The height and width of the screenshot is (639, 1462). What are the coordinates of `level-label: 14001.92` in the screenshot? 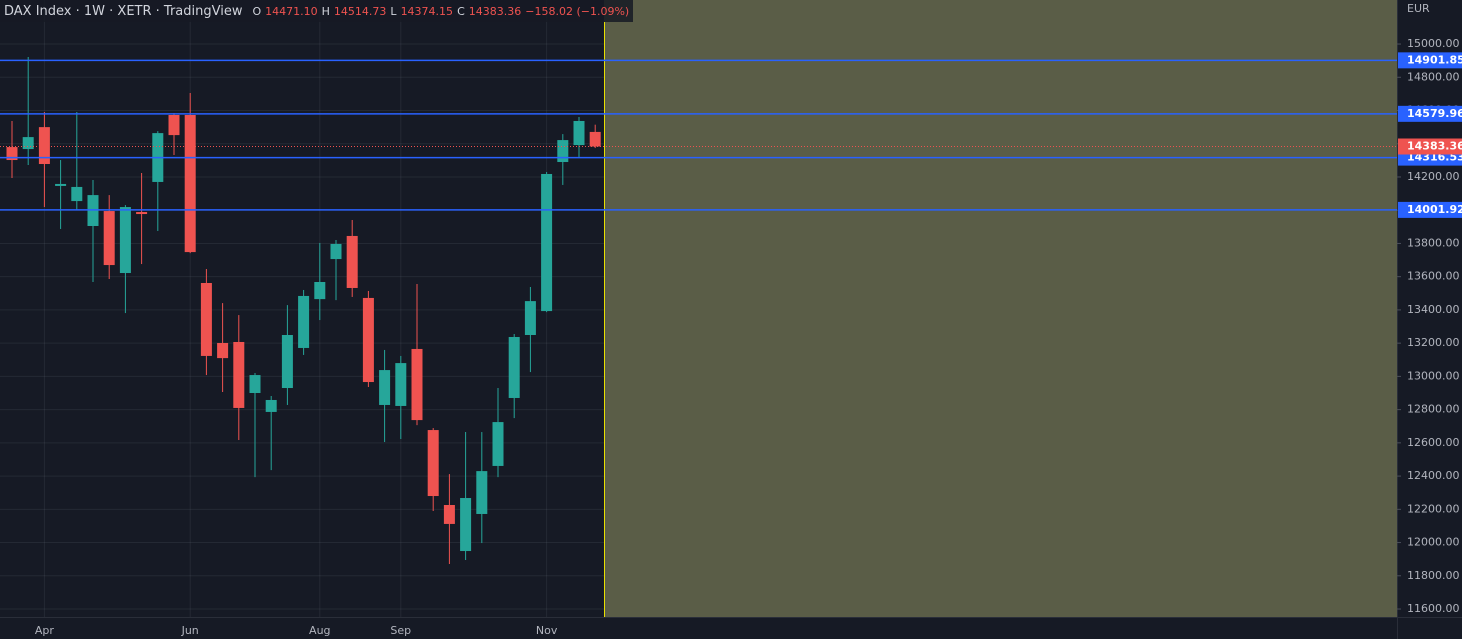 It's located at (1434, 209).